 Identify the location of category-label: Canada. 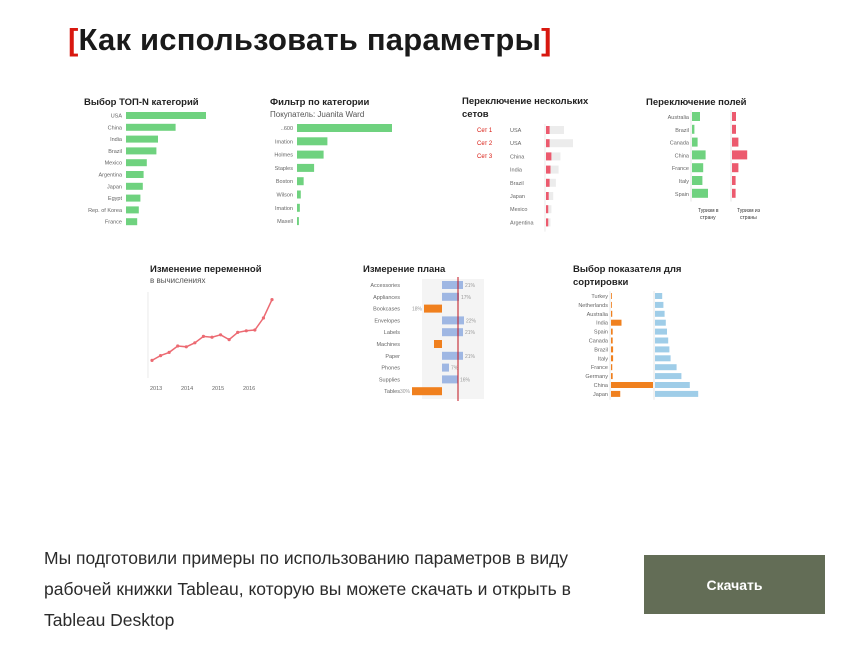
(680, 144).